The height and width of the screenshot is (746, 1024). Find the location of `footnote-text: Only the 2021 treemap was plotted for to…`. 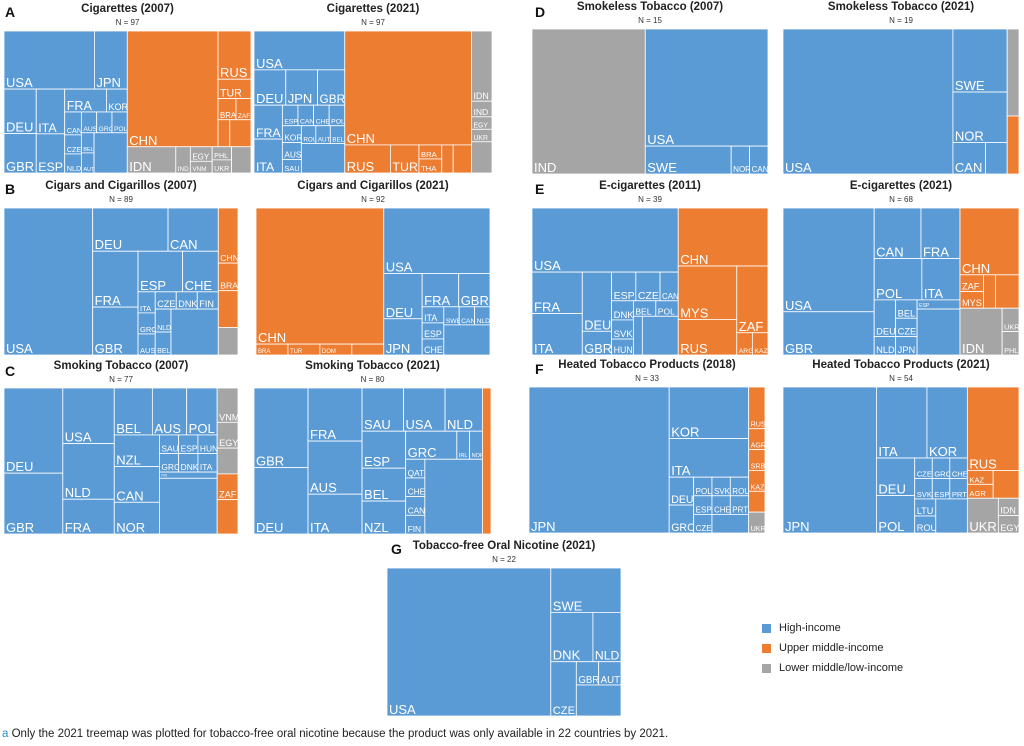

footnote-text: Only the 2021 treemap was plotted for to… is located at coordinates (338, 734).